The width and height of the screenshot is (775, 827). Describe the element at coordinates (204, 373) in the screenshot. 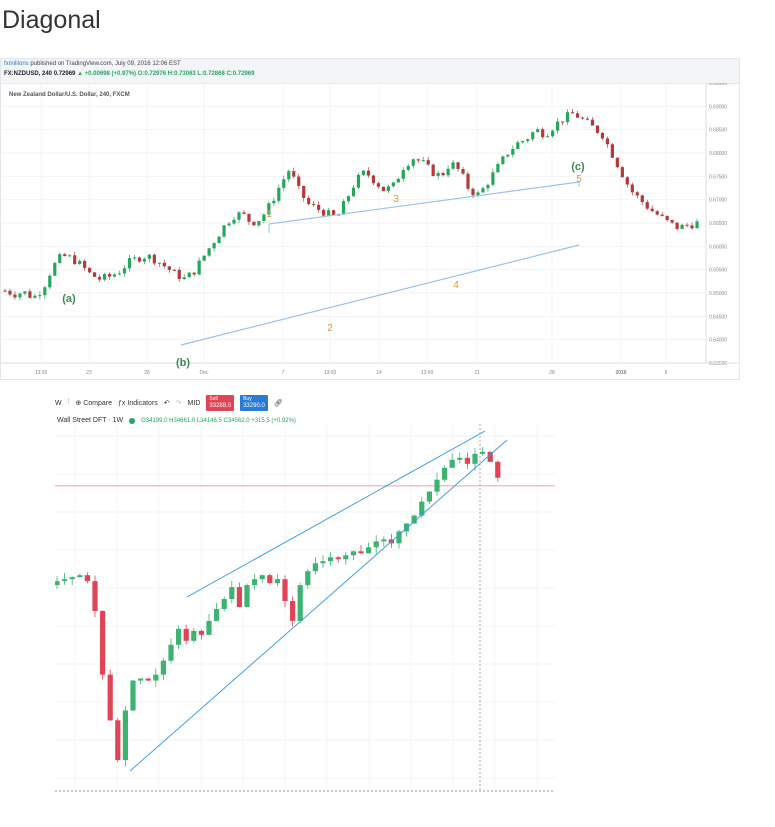

I see `x-tick-label: Dec` at that location.